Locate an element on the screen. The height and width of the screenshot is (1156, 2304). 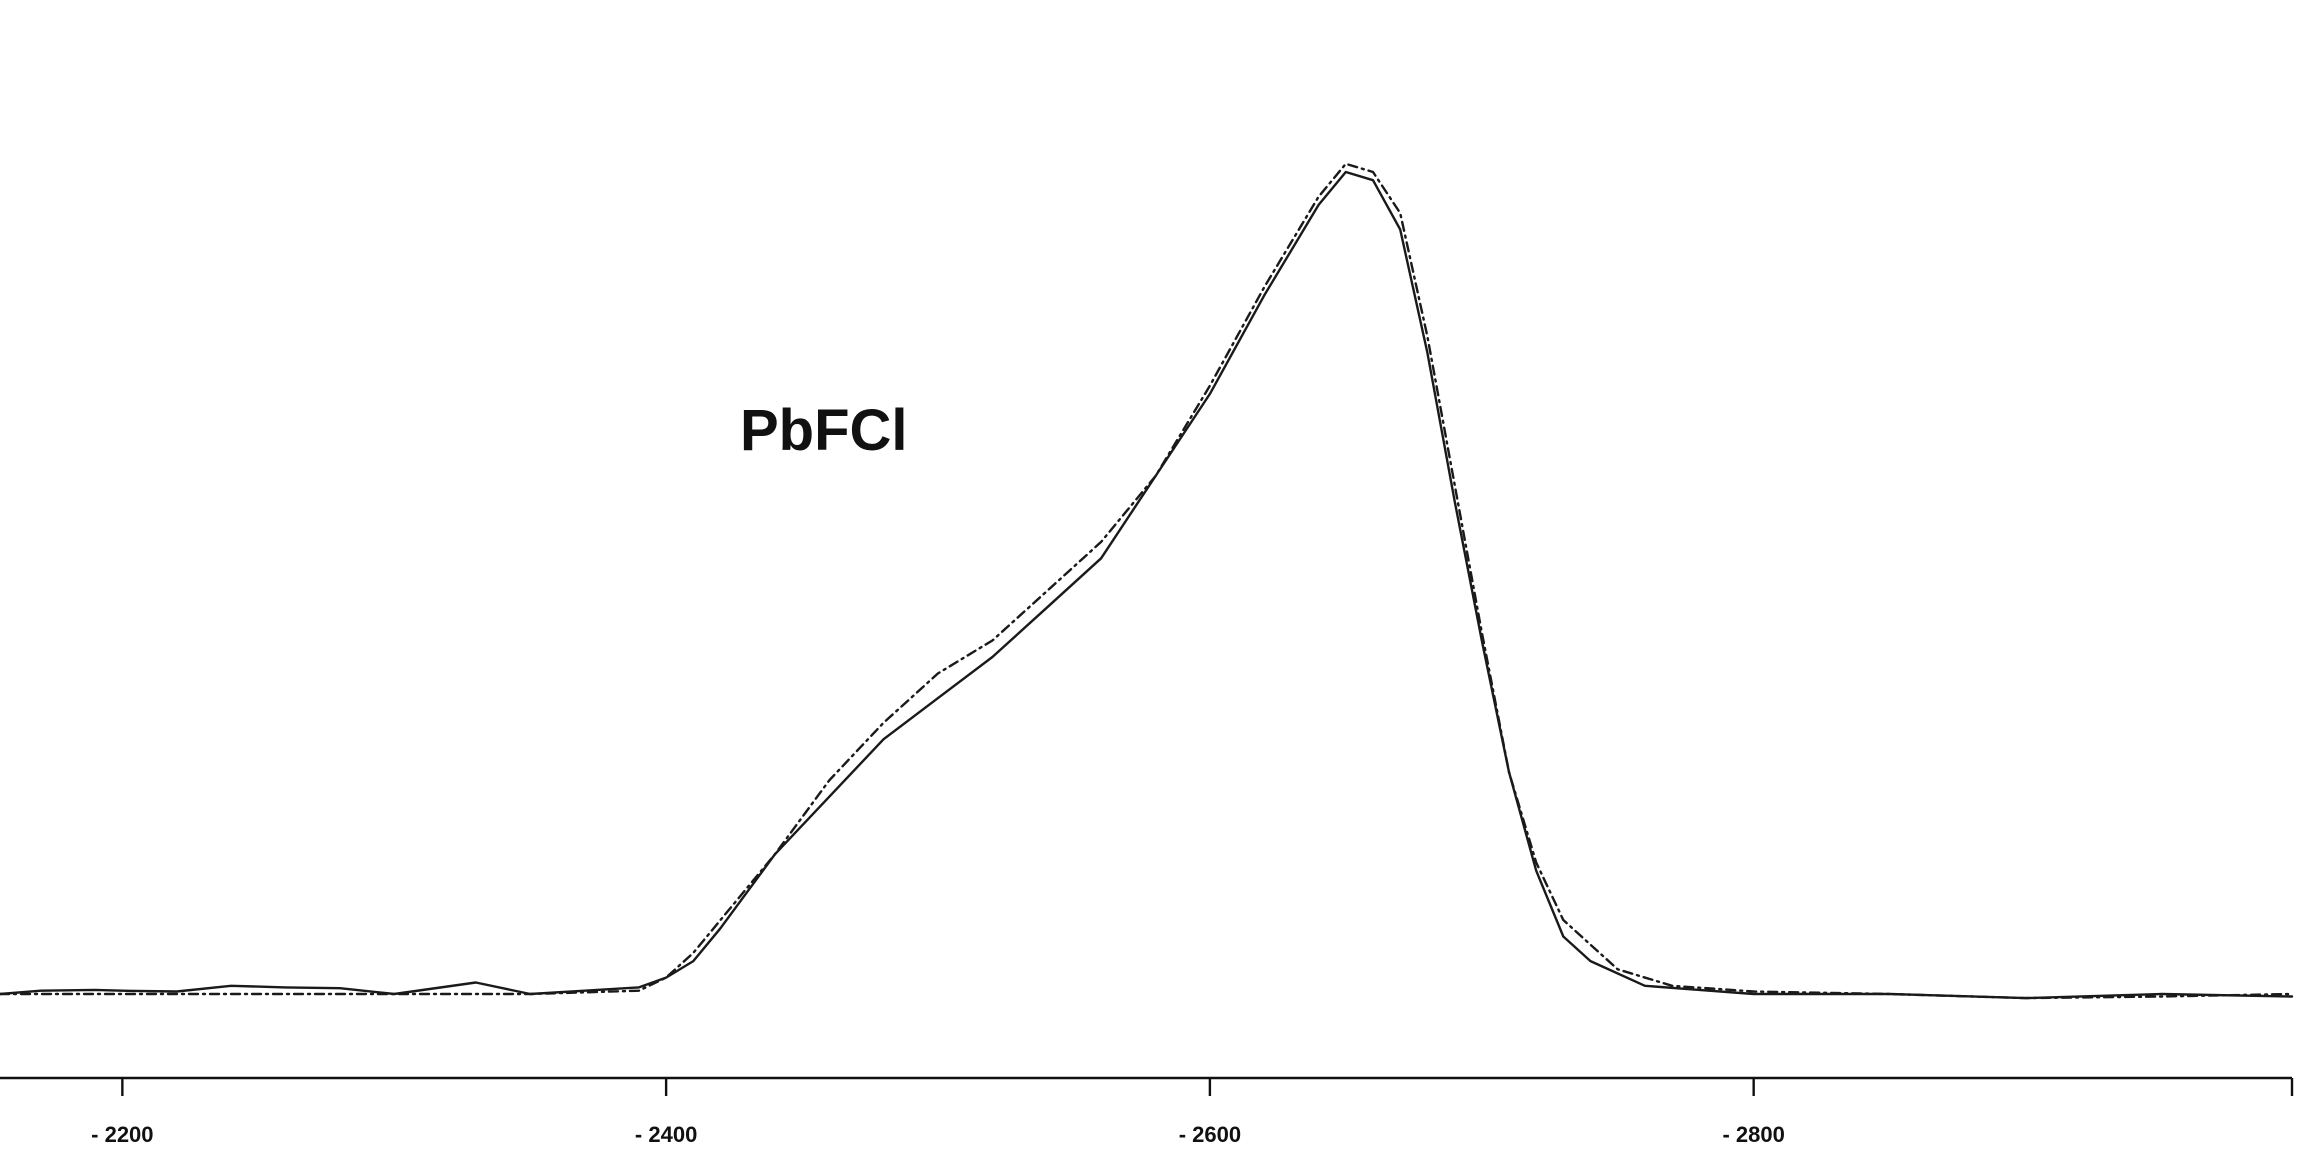
x-tick-label: - 2400 is located at coordinates (666, 1134).